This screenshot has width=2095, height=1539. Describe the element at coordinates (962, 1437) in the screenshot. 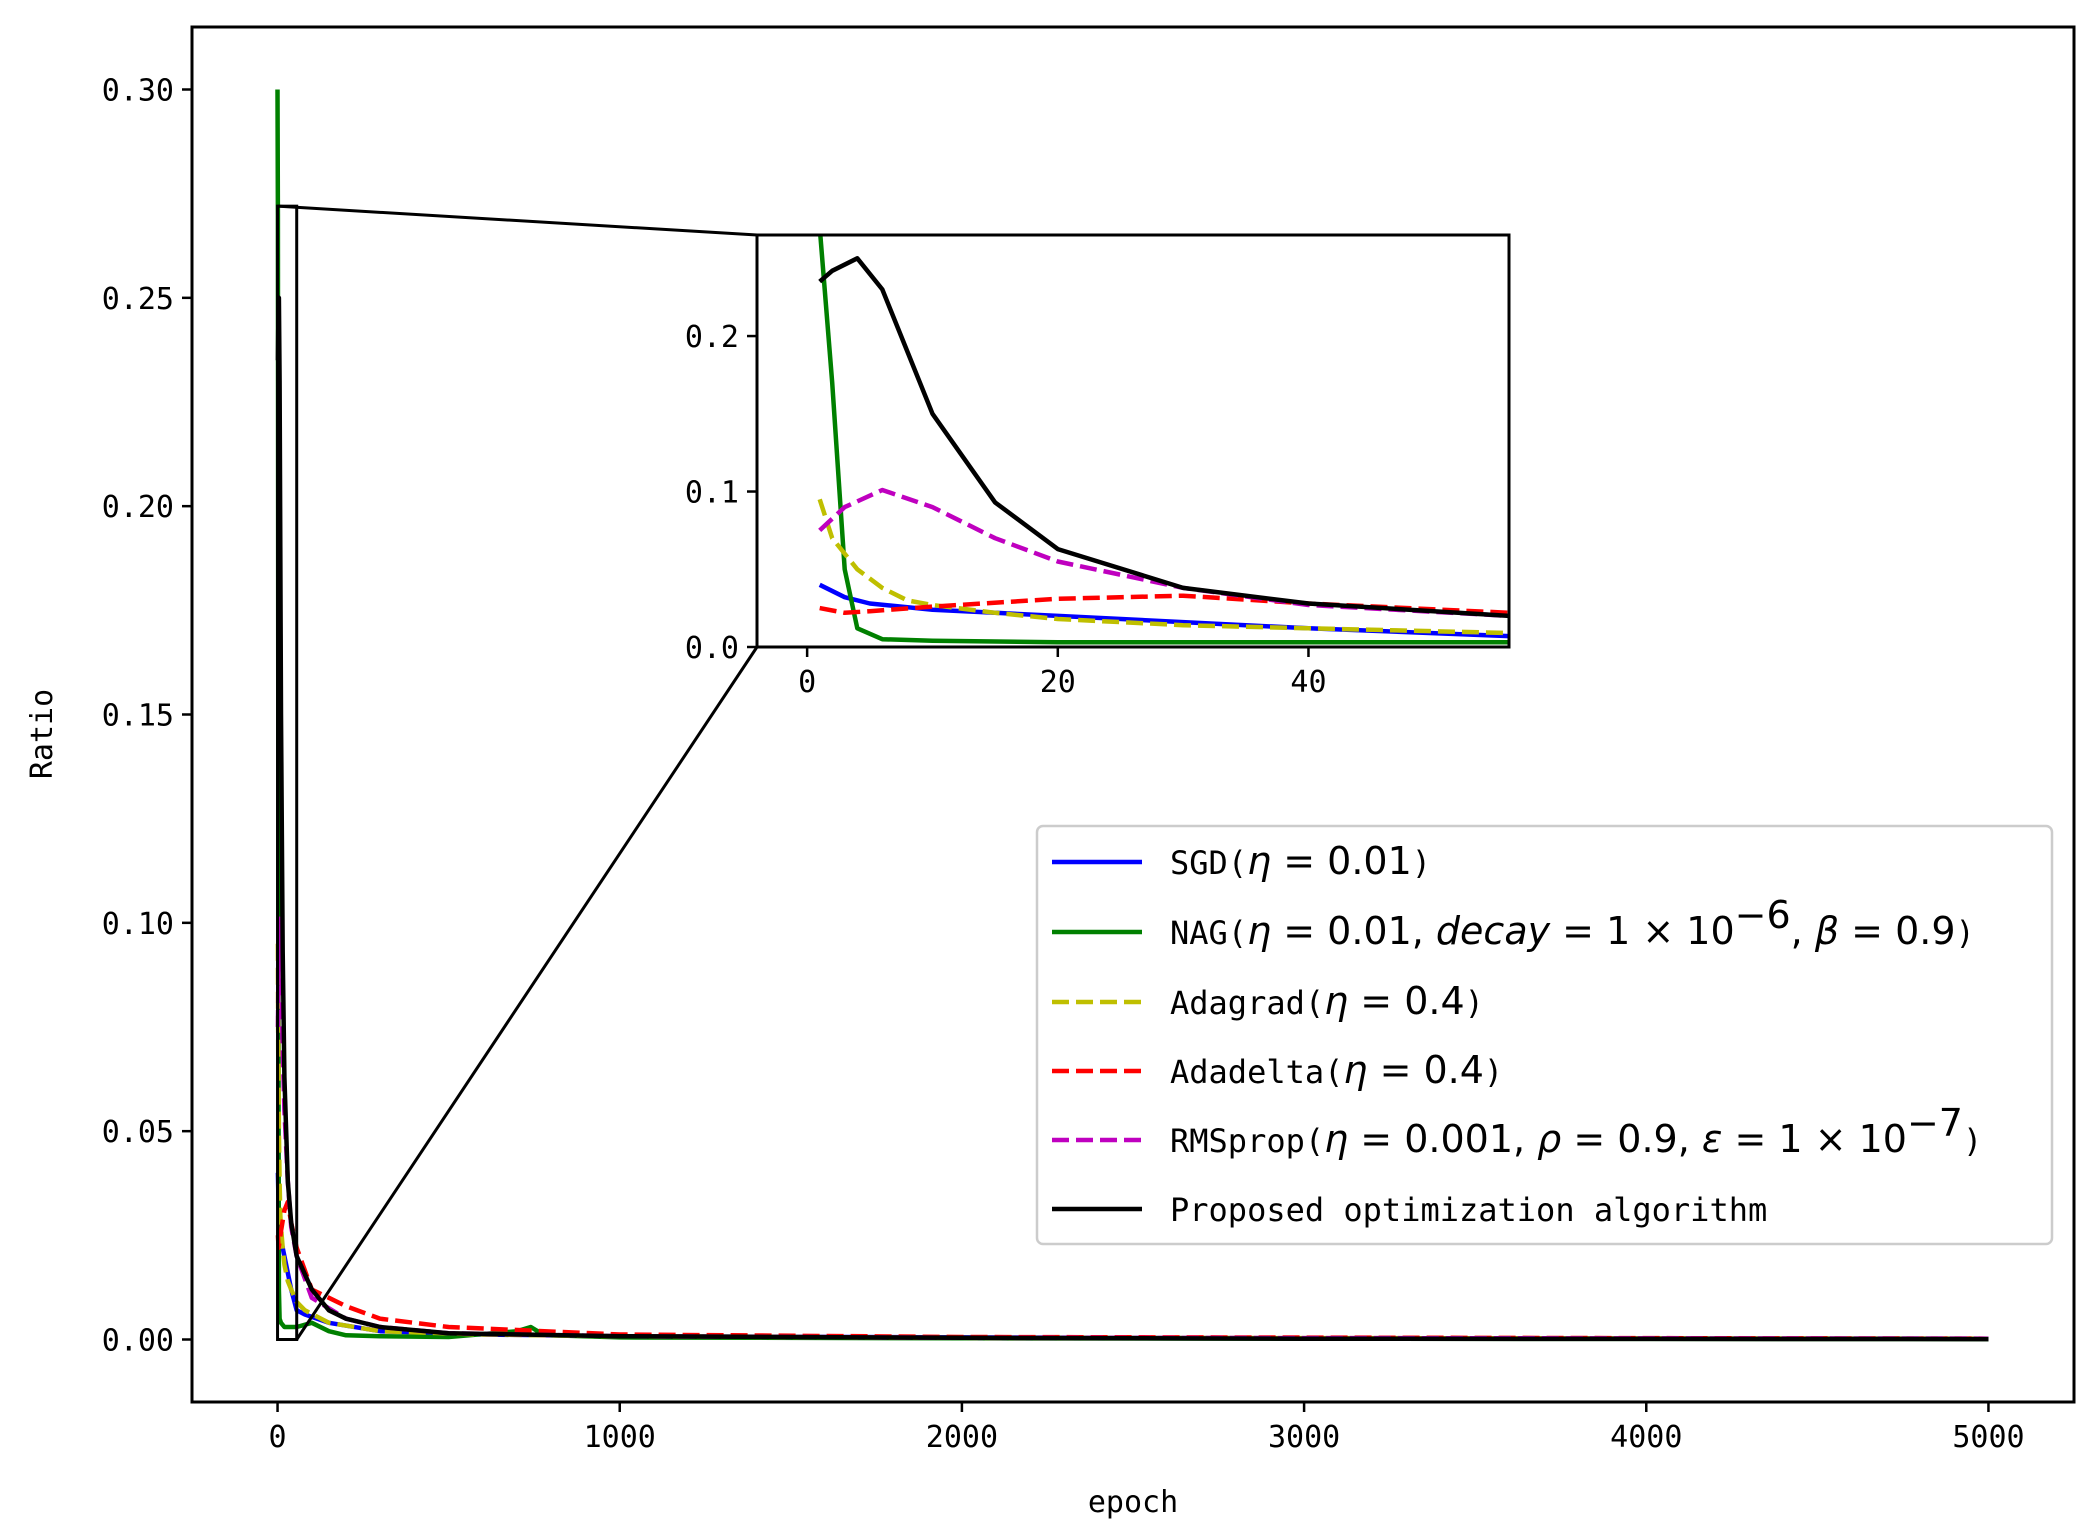

I see `x-tick-label: 2000` at that location.